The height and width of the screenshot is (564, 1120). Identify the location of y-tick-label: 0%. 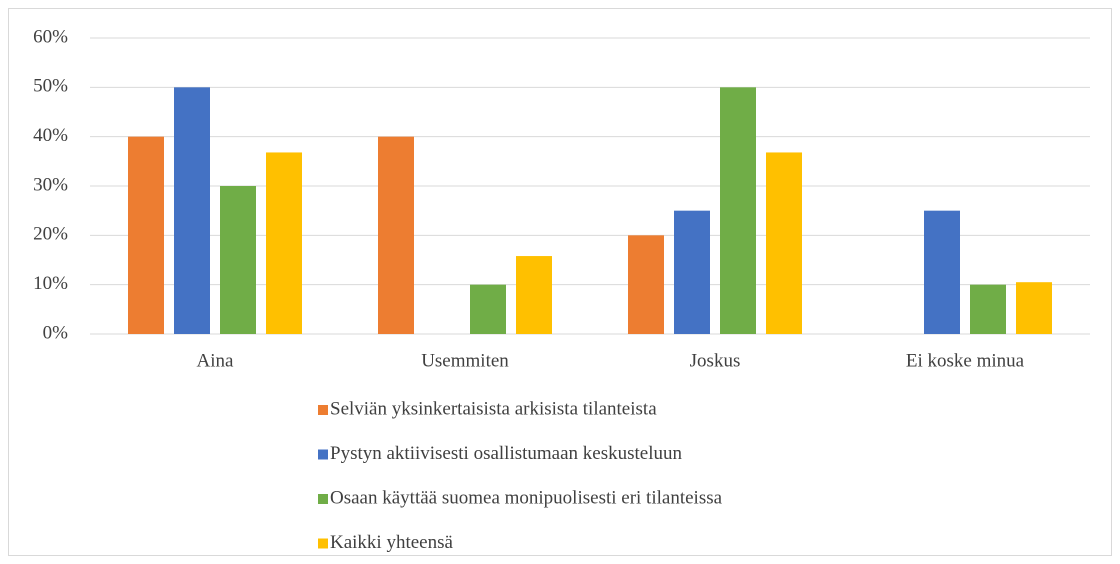
(56, 332).